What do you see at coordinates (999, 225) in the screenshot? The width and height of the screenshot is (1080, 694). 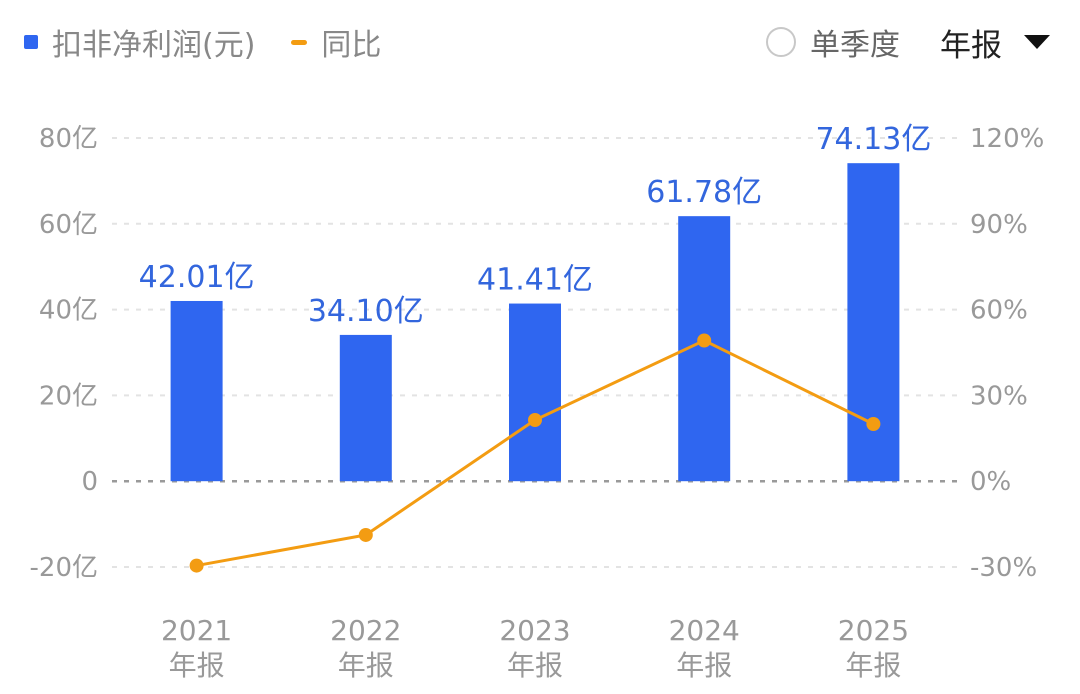 I see `y-right-tick-label: 90%` at bounding box center [999, 225].